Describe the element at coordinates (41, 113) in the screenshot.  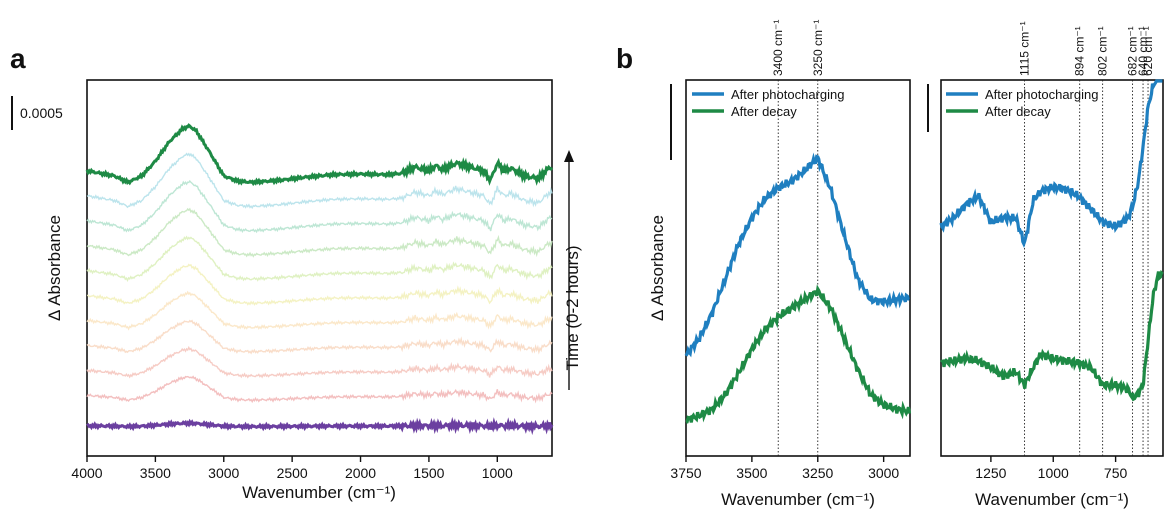
I see `panel-a-scale-bar-label: 0.0005` at that location.